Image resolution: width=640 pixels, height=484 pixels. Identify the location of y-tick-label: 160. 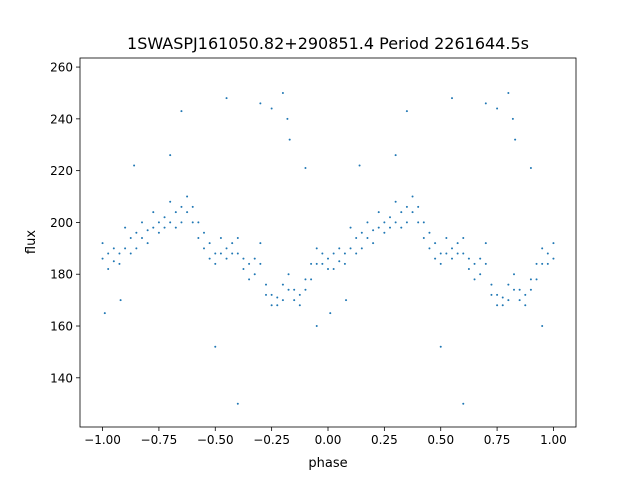
(61, 327).